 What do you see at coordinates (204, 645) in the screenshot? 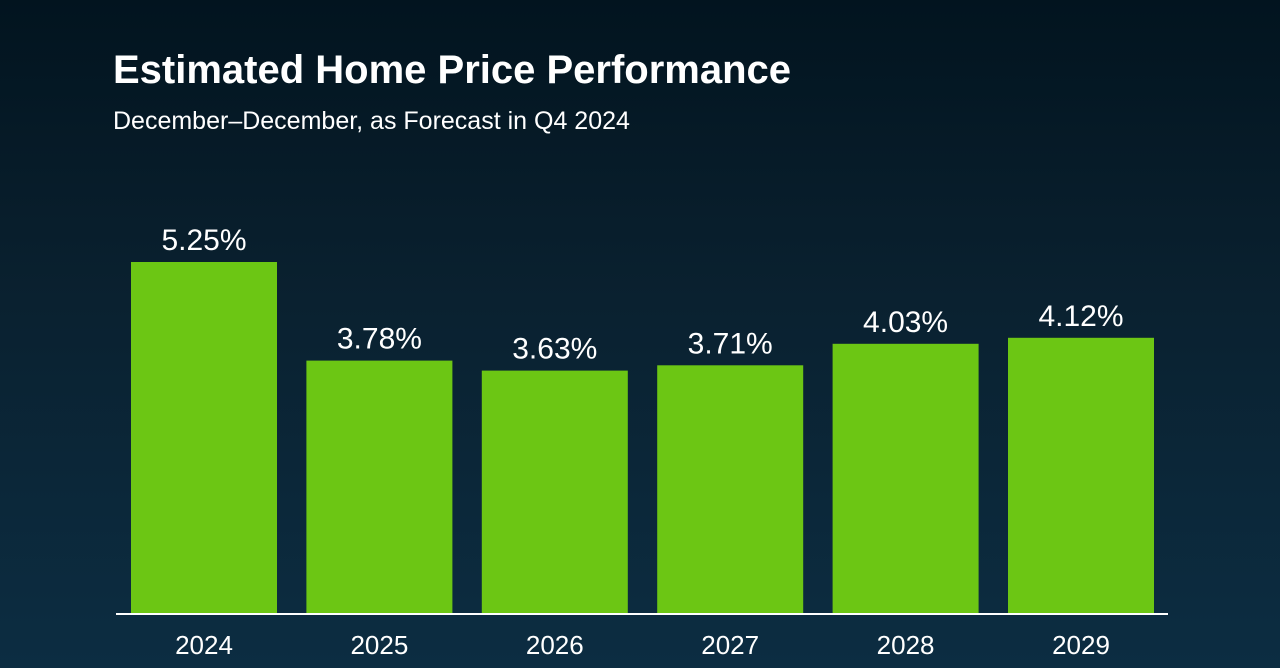
I see `category-label-2024: 2024` at bounding box center [204, 645].